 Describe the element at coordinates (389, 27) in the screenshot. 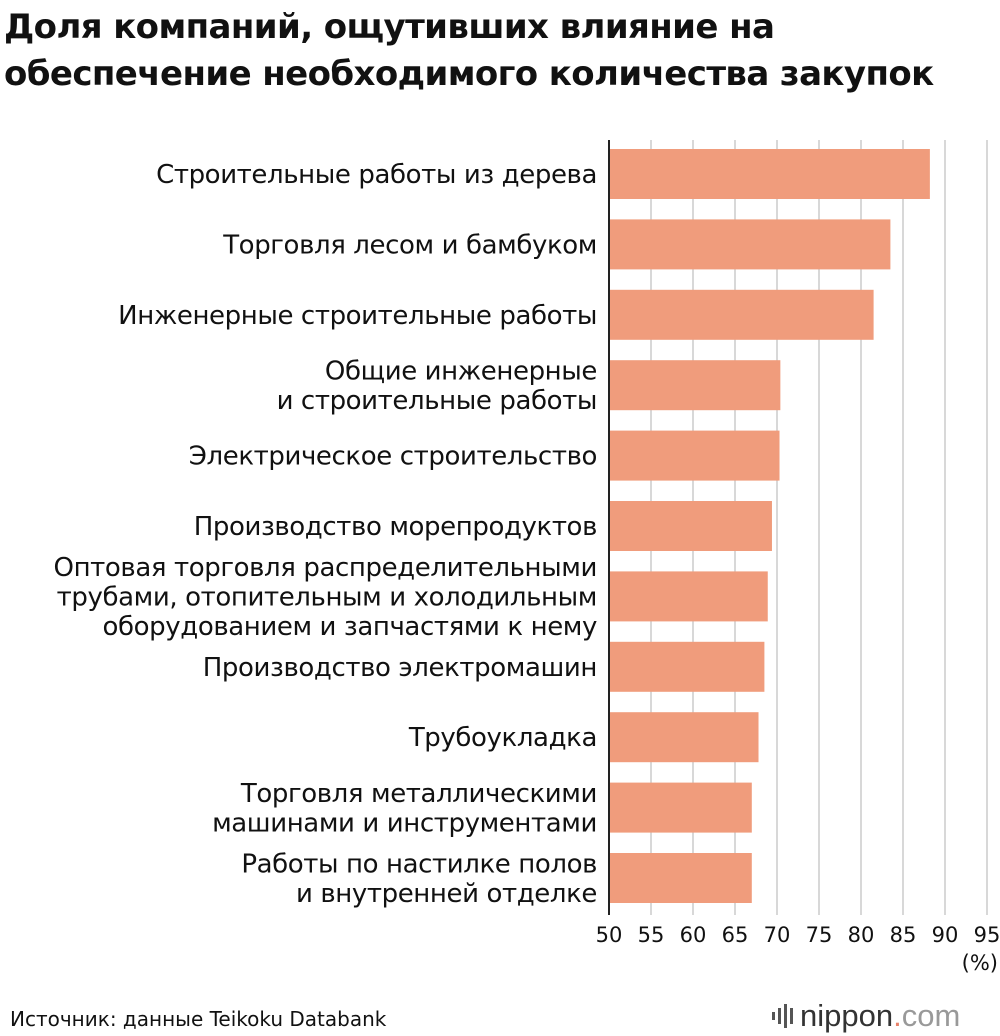

I see `title-line-1: Доля компаний, ощутивших влияние на` at that location.